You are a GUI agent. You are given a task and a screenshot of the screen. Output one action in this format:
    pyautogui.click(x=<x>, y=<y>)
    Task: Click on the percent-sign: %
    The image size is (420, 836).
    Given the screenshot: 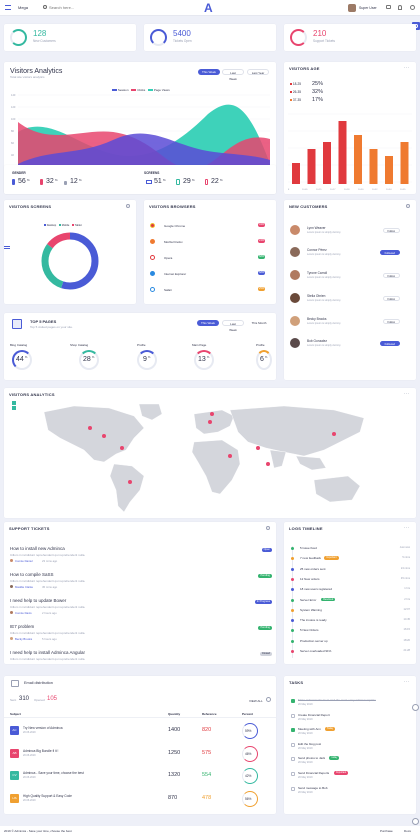 What is the action you would take?
    pyautogui.click(x=193, y=180)
    